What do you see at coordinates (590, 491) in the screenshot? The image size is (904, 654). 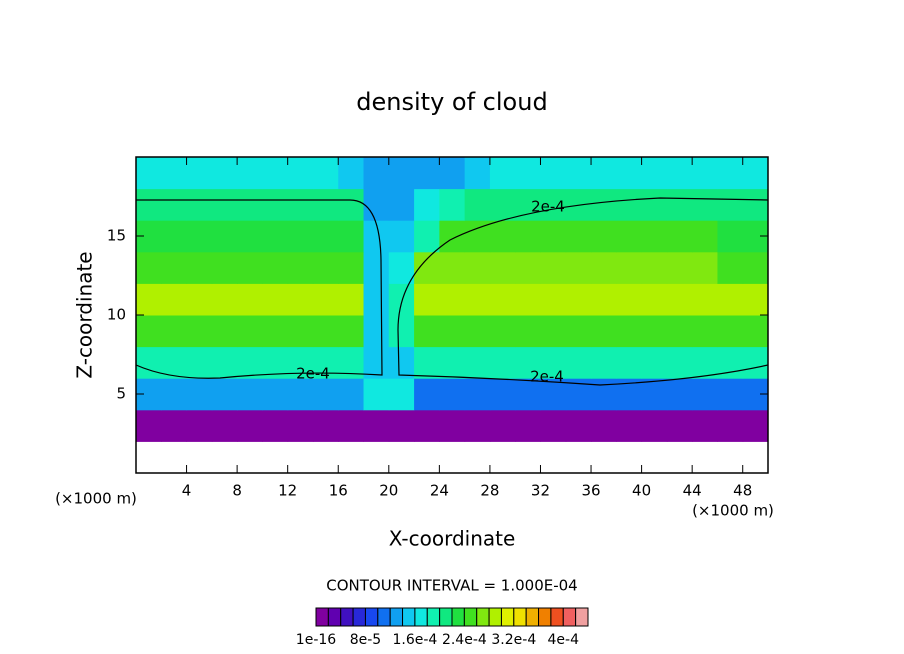 I see `x-tick-label: 36` at bounding box center [590, 491].